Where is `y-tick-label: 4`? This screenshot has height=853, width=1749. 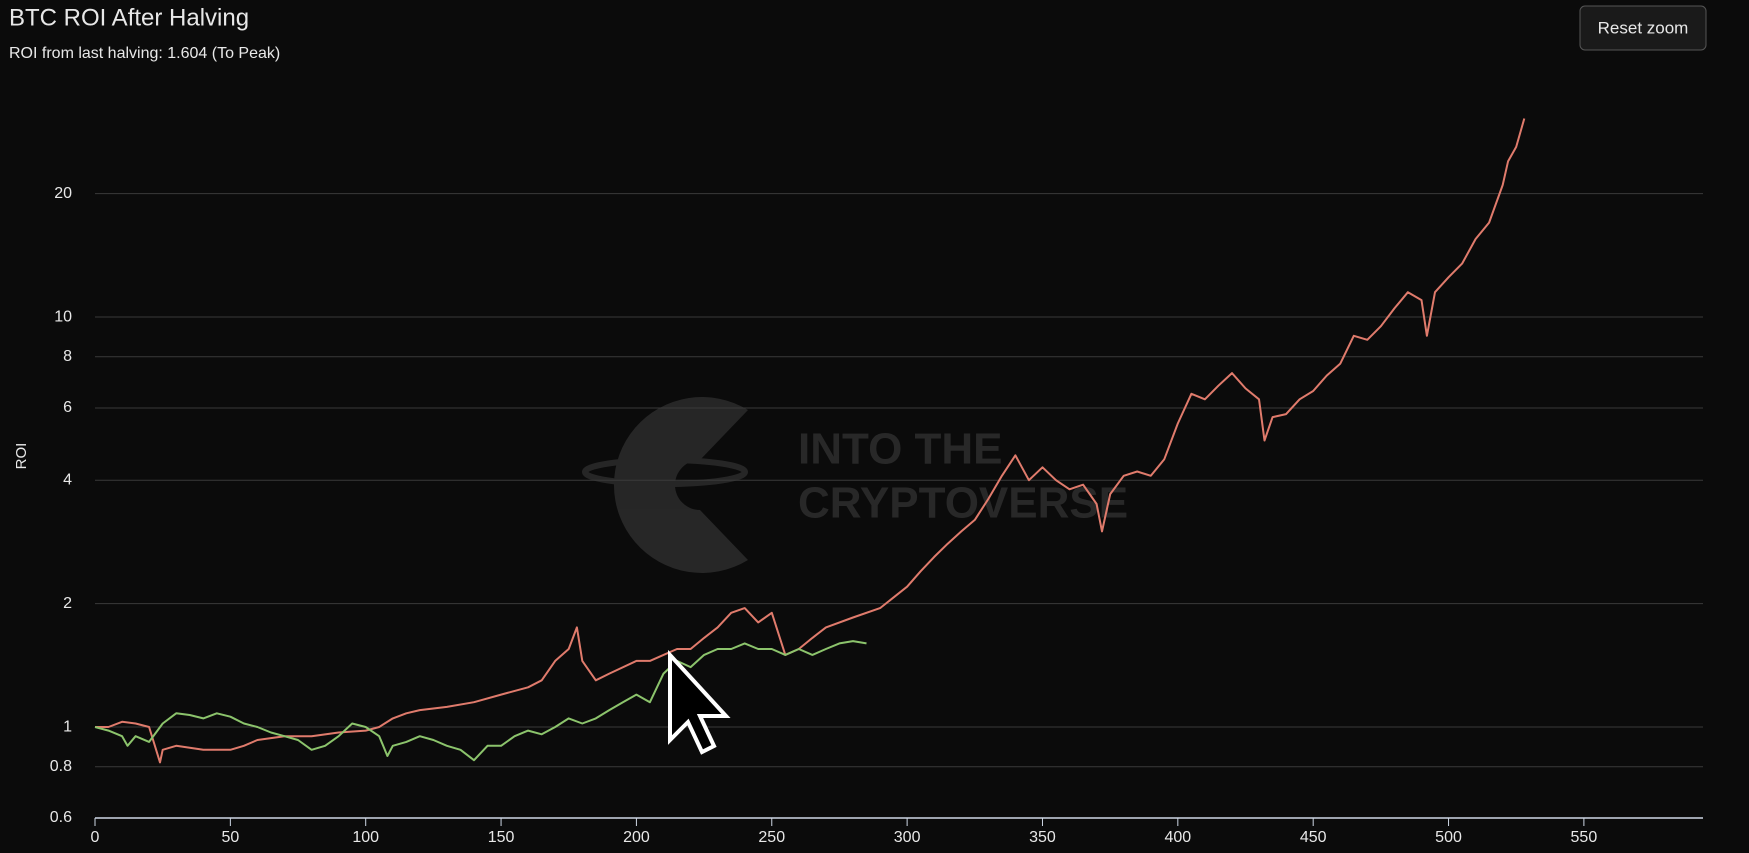 y-tick-label: 4 is located at coordinates (67, 479).